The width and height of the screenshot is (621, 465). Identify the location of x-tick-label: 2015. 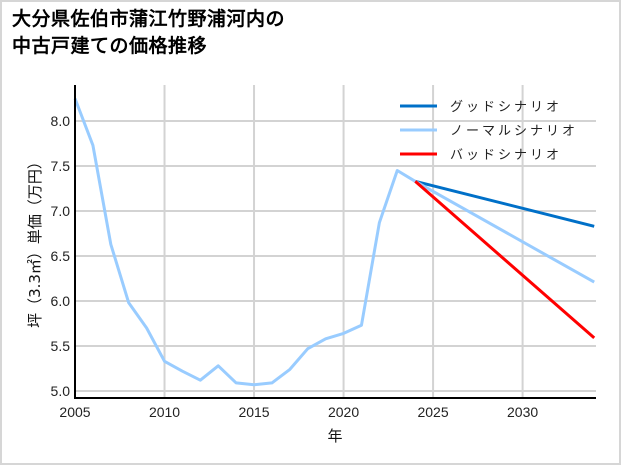
(253, 412).